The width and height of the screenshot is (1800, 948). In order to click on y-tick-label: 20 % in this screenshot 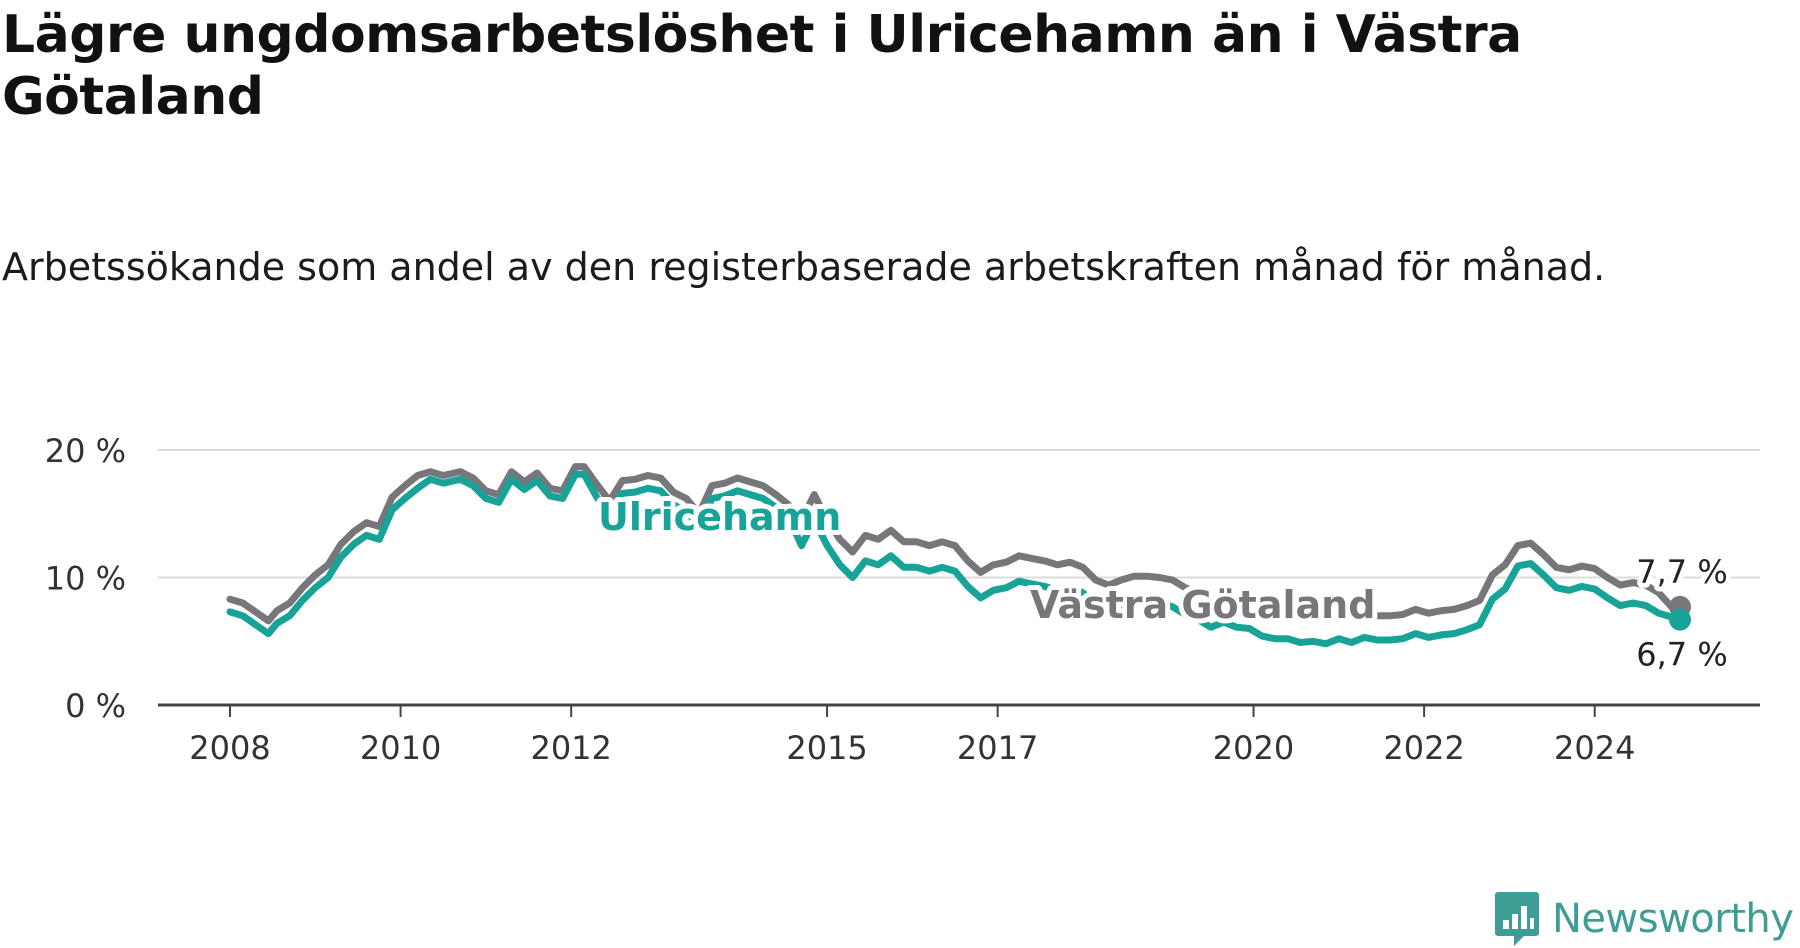, I will do `click(85, 451)`.